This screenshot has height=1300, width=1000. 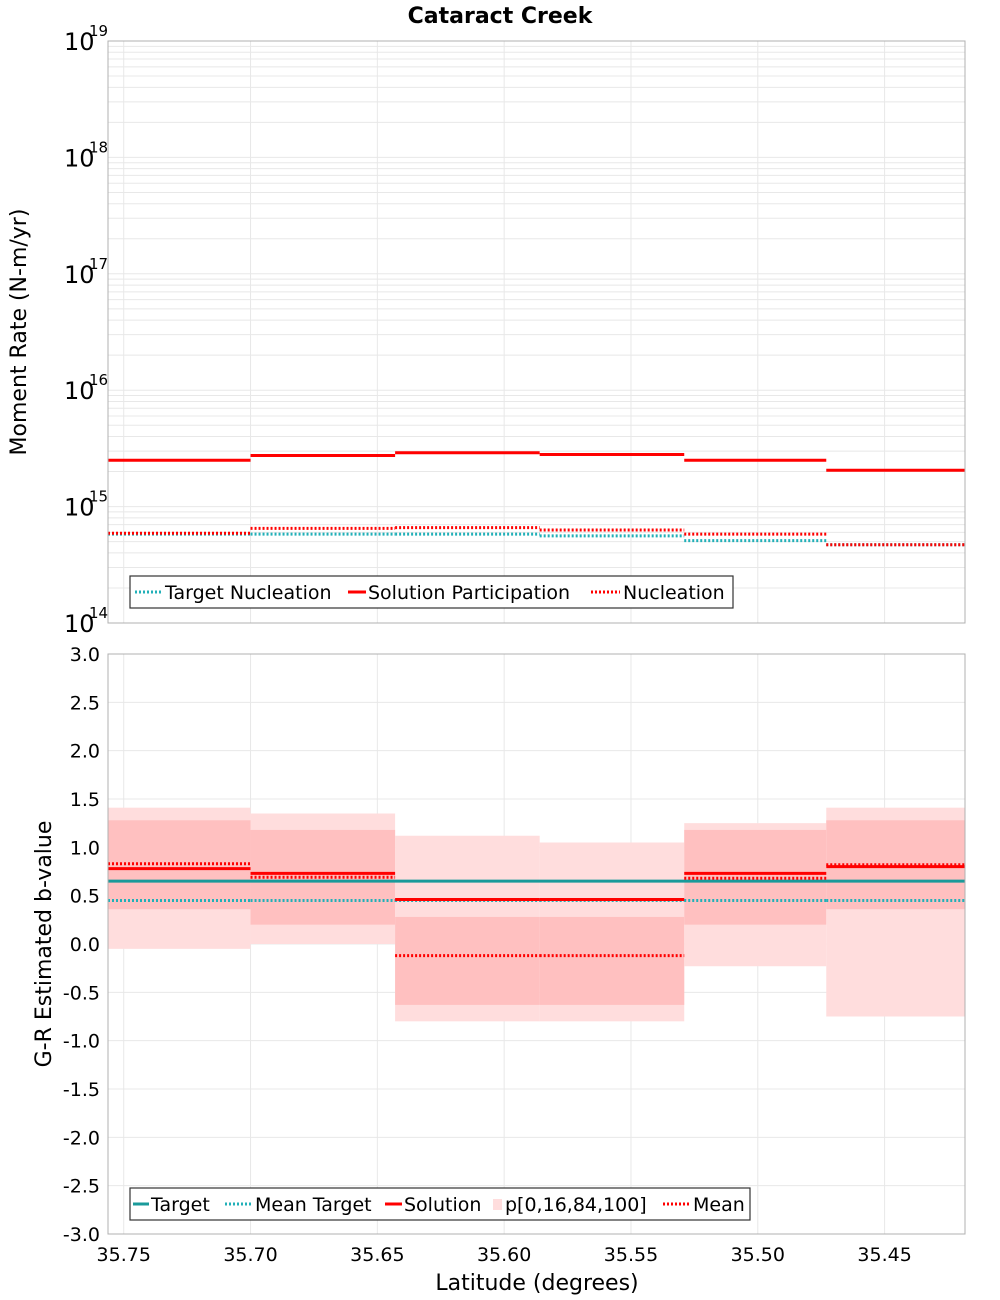 I want to click on y-tick-exponent: 16, so click(x=98, y=380).